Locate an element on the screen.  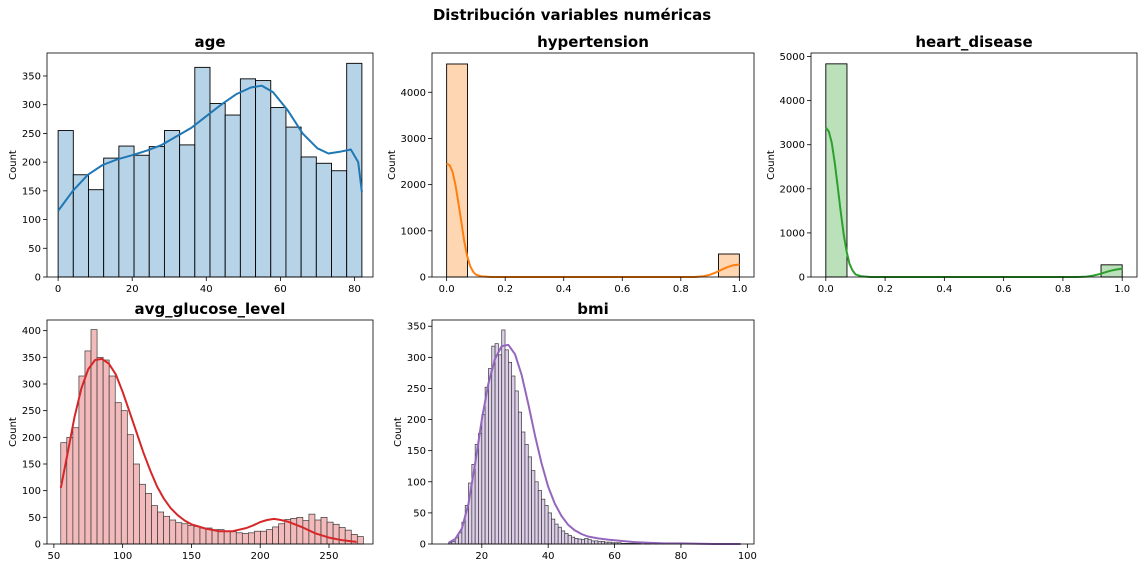
subplot-bmi: bmi 20 40 60 80 100 0 50 100 150 200 250 300 350 Count is located at coordinates (575, 431).